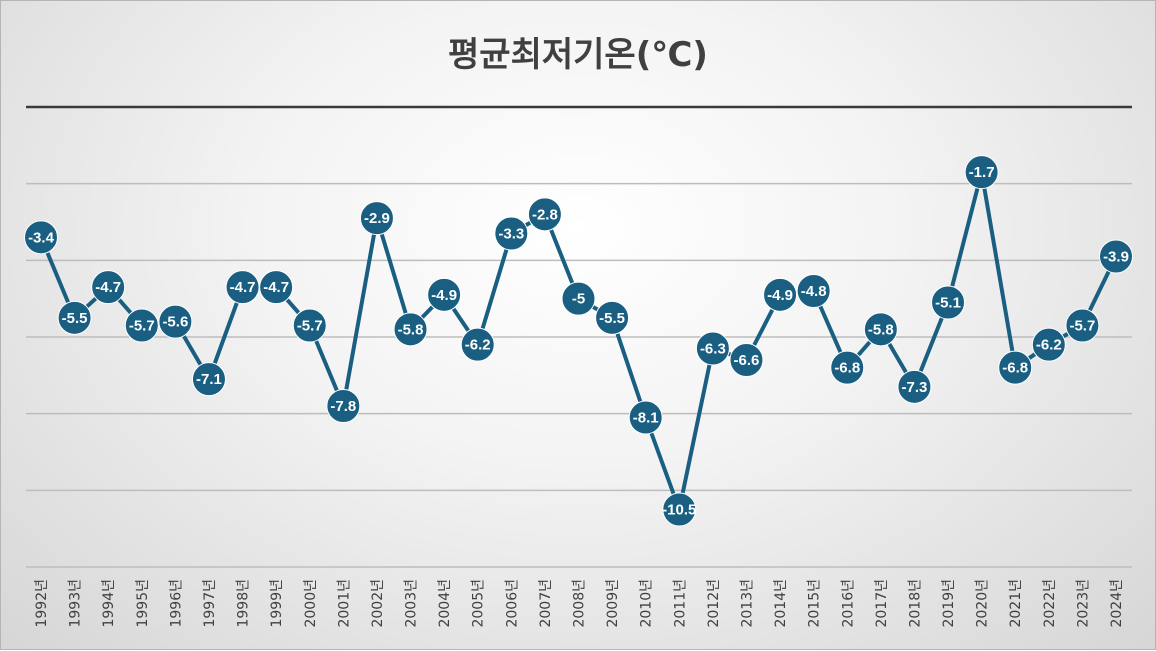 This screenshot has width=1156, height=651. Describe the element at coordinates (578, 55) in the screenshot. I see `chart-title: 평균최저기온(℃)` at that location.